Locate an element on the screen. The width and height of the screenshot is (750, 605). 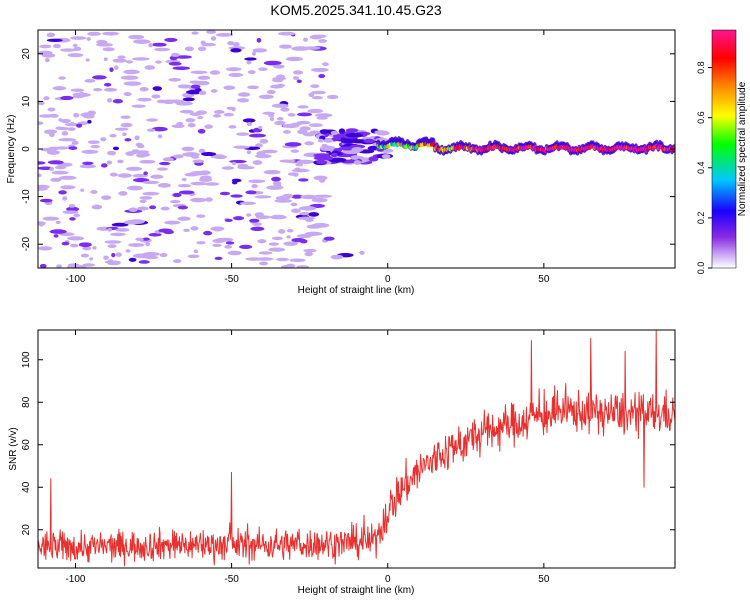
snr-xlabel: Height of straight line (km) is located at coordinates (356, 590).